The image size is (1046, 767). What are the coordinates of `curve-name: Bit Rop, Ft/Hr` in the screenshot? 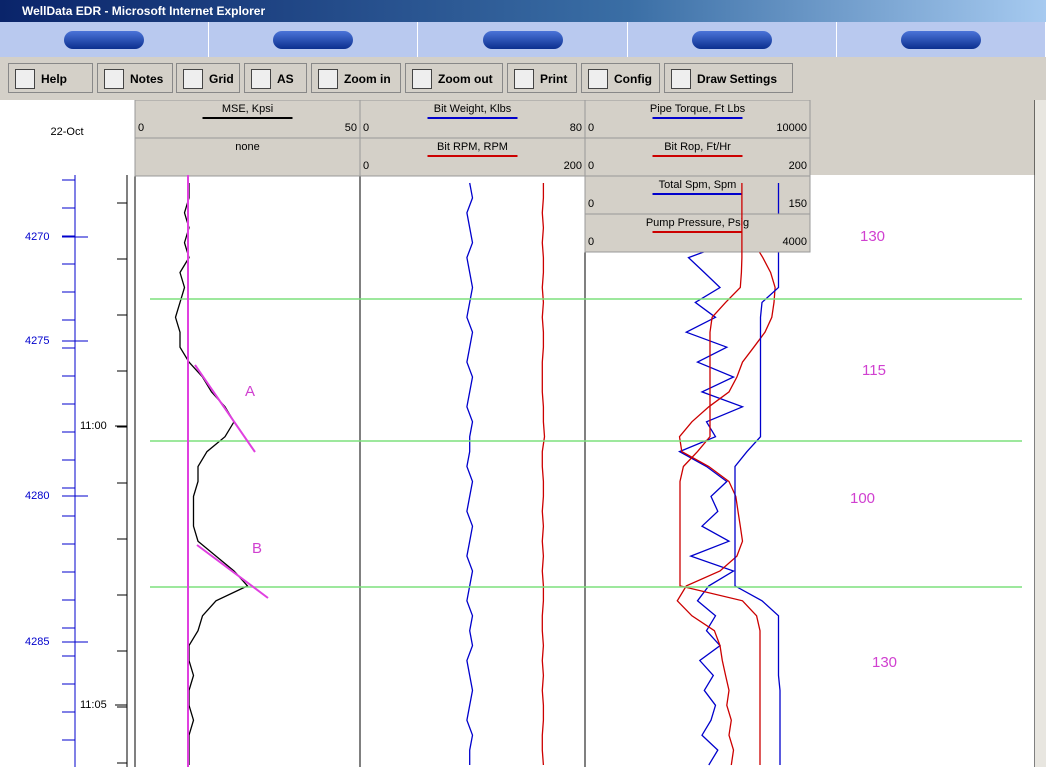 It's located at (697, 147).